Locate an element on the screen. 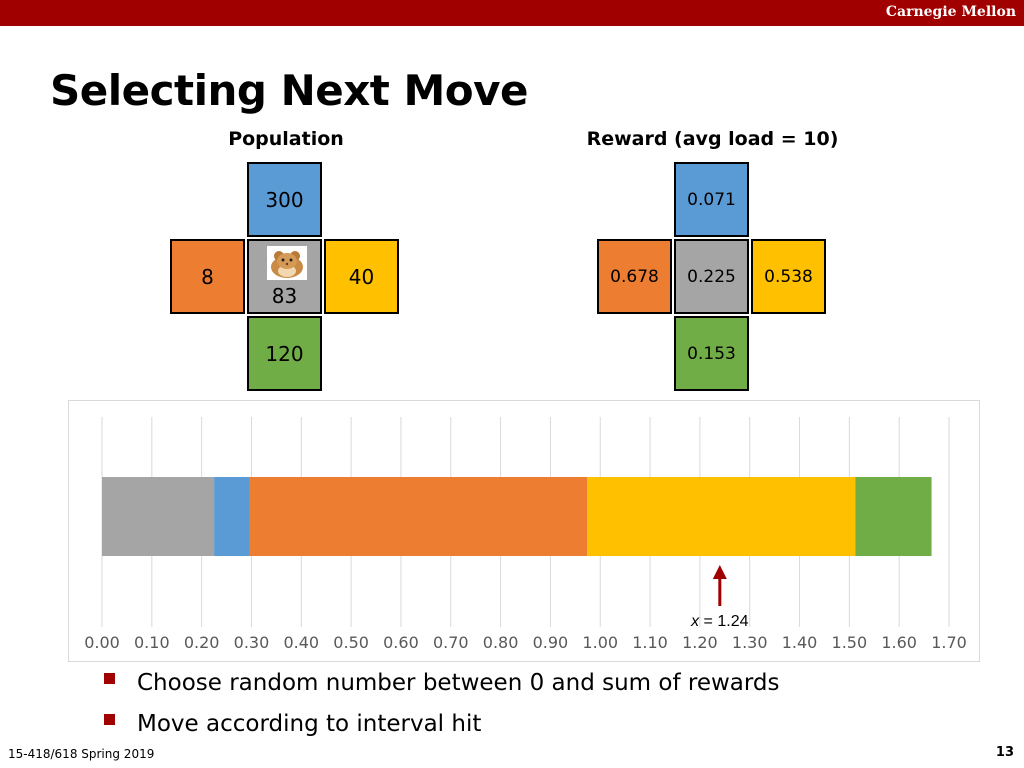 The width and height of the screenshot is (1024, 768). reward-center-value: 0.225 is located at coordinates (711, 276).